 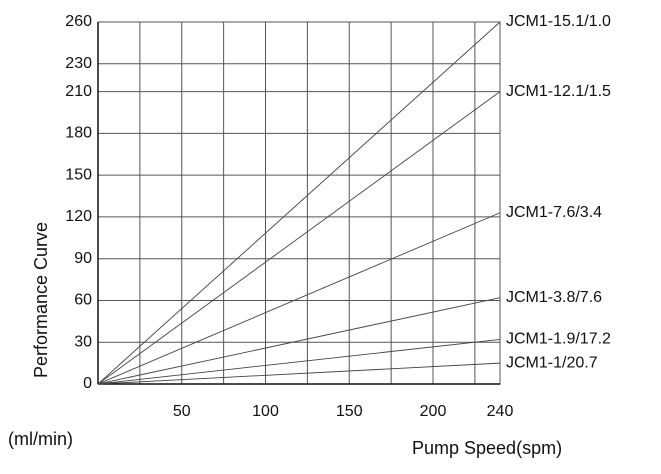 I want to click on y-tick-label: 30, so click(x=83, y=341).